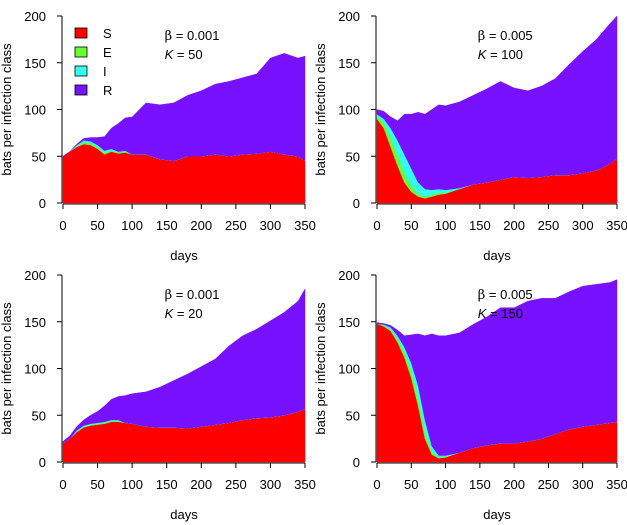 The width and height of the screenshot is (627, 525). Describe the element at coordinates (107, 33) in the screenshot. I see `legend-label-s: S` at that location.